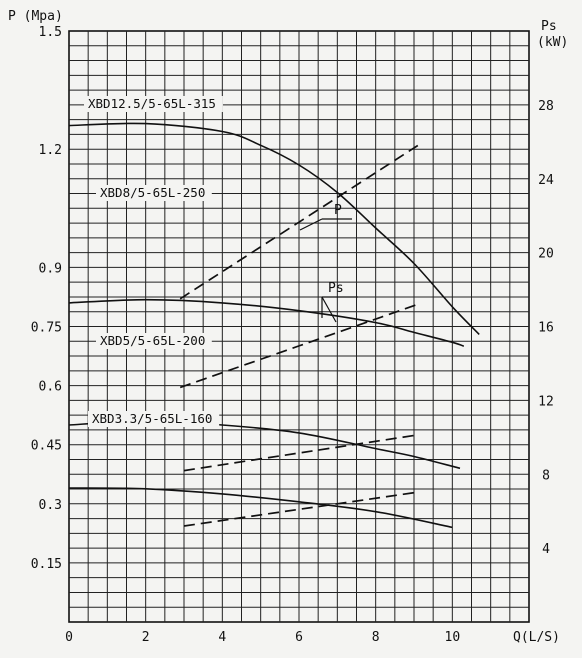 Image resolution: width=582 pixels, height=658 pixels. What do you see at coordinates (299, 637) in the screenshot?
I see `x-tick-label: 6` at bounding box center [299, 637].